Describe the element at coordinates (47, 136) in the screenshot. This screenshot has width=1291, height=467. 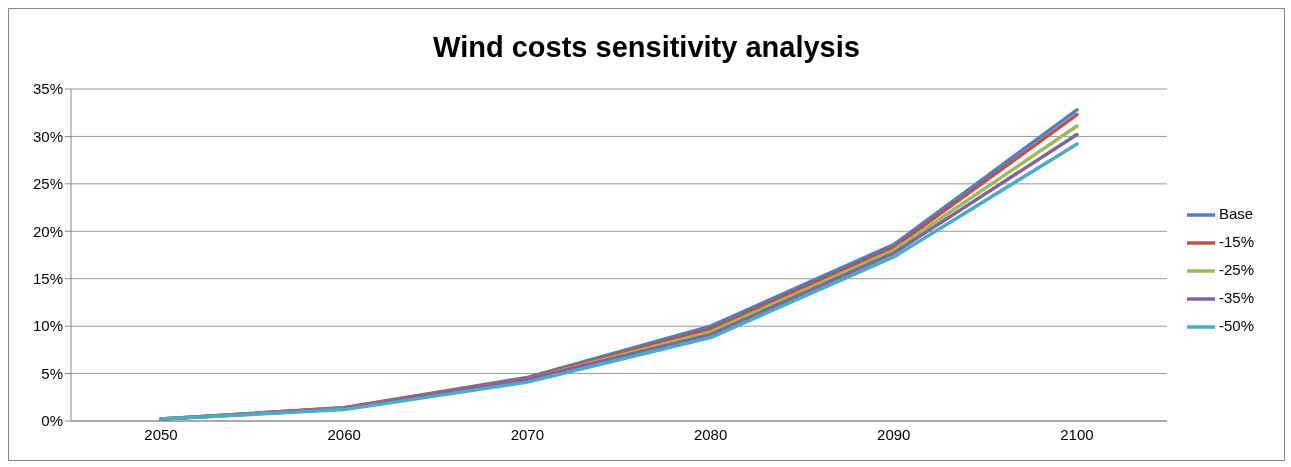
I see `y-tick-label: 30%` at that location.